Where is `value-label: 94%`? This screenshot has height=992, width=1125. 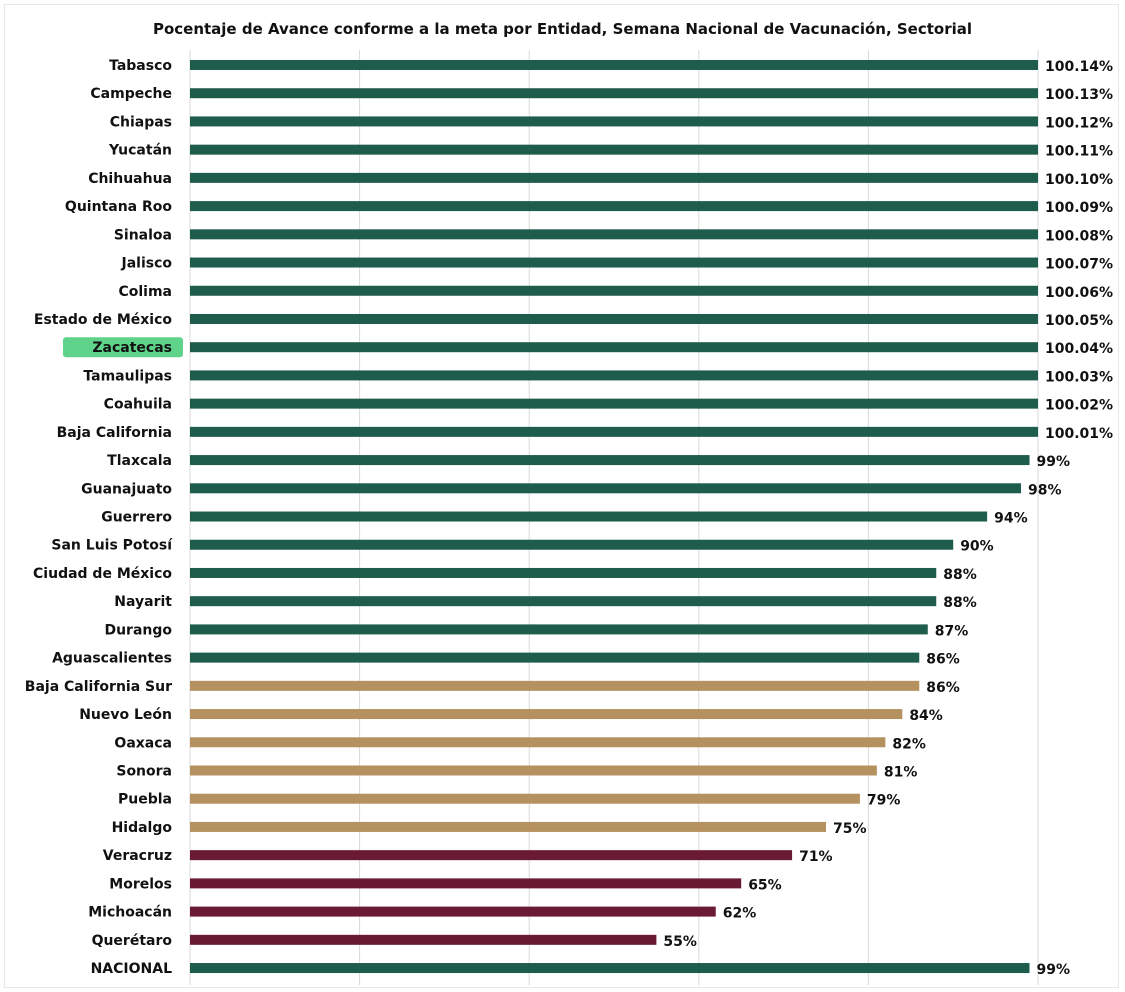
value-label: 94% is located at coordinates (1011, 519).